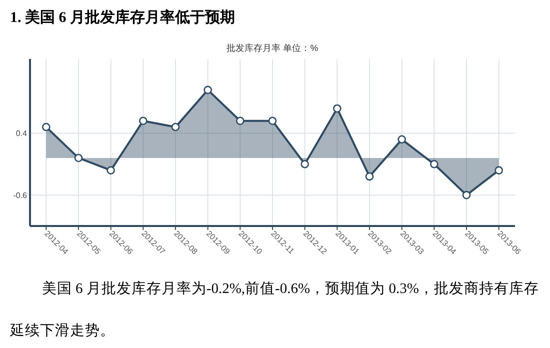 The image size is (550, 348). Describe the element at coordinates (22, 133) in the screenshot. I see `y-tick-label: 0.4` at that location.